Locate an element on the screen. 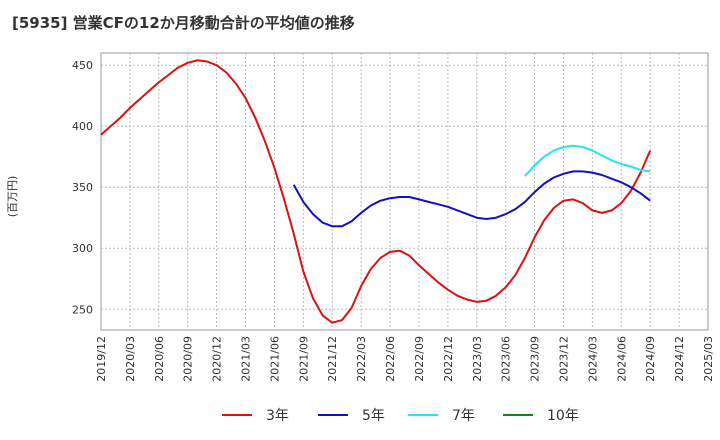 The width and height of the screenshot is (720, 440). x-tick-label: 2022/06 is located at coordinates (390, 359).